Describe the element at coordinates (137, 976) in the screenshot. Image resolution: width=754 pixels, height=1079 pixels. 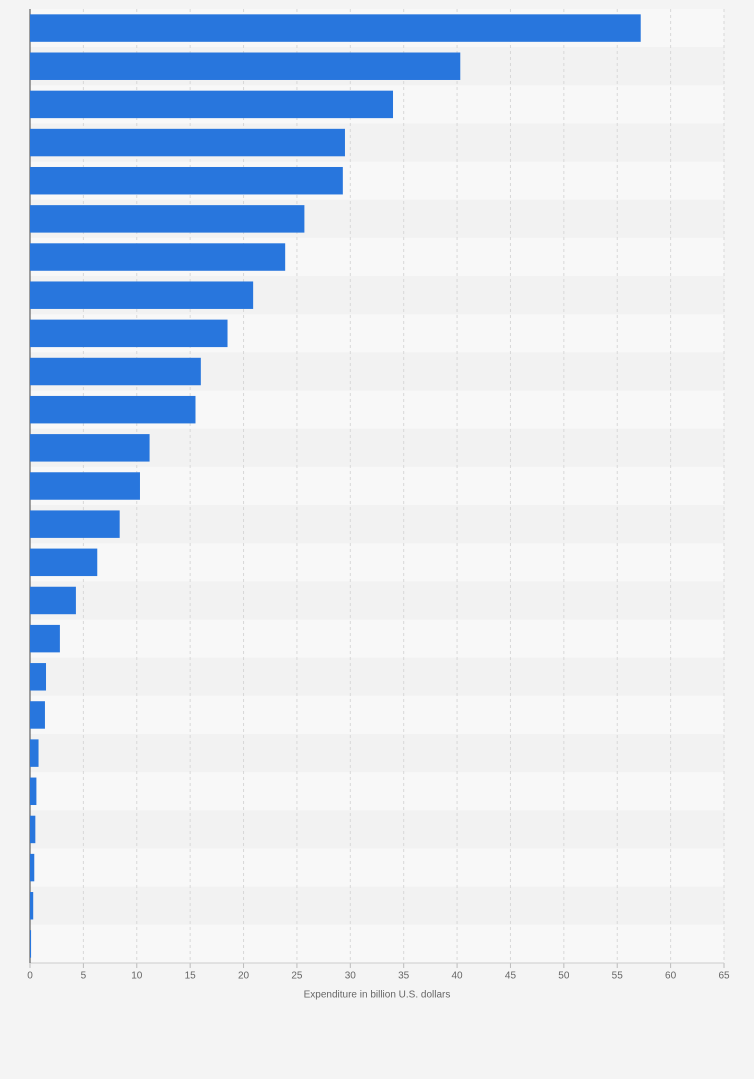
I see `x-tick-label: 10` at that location.